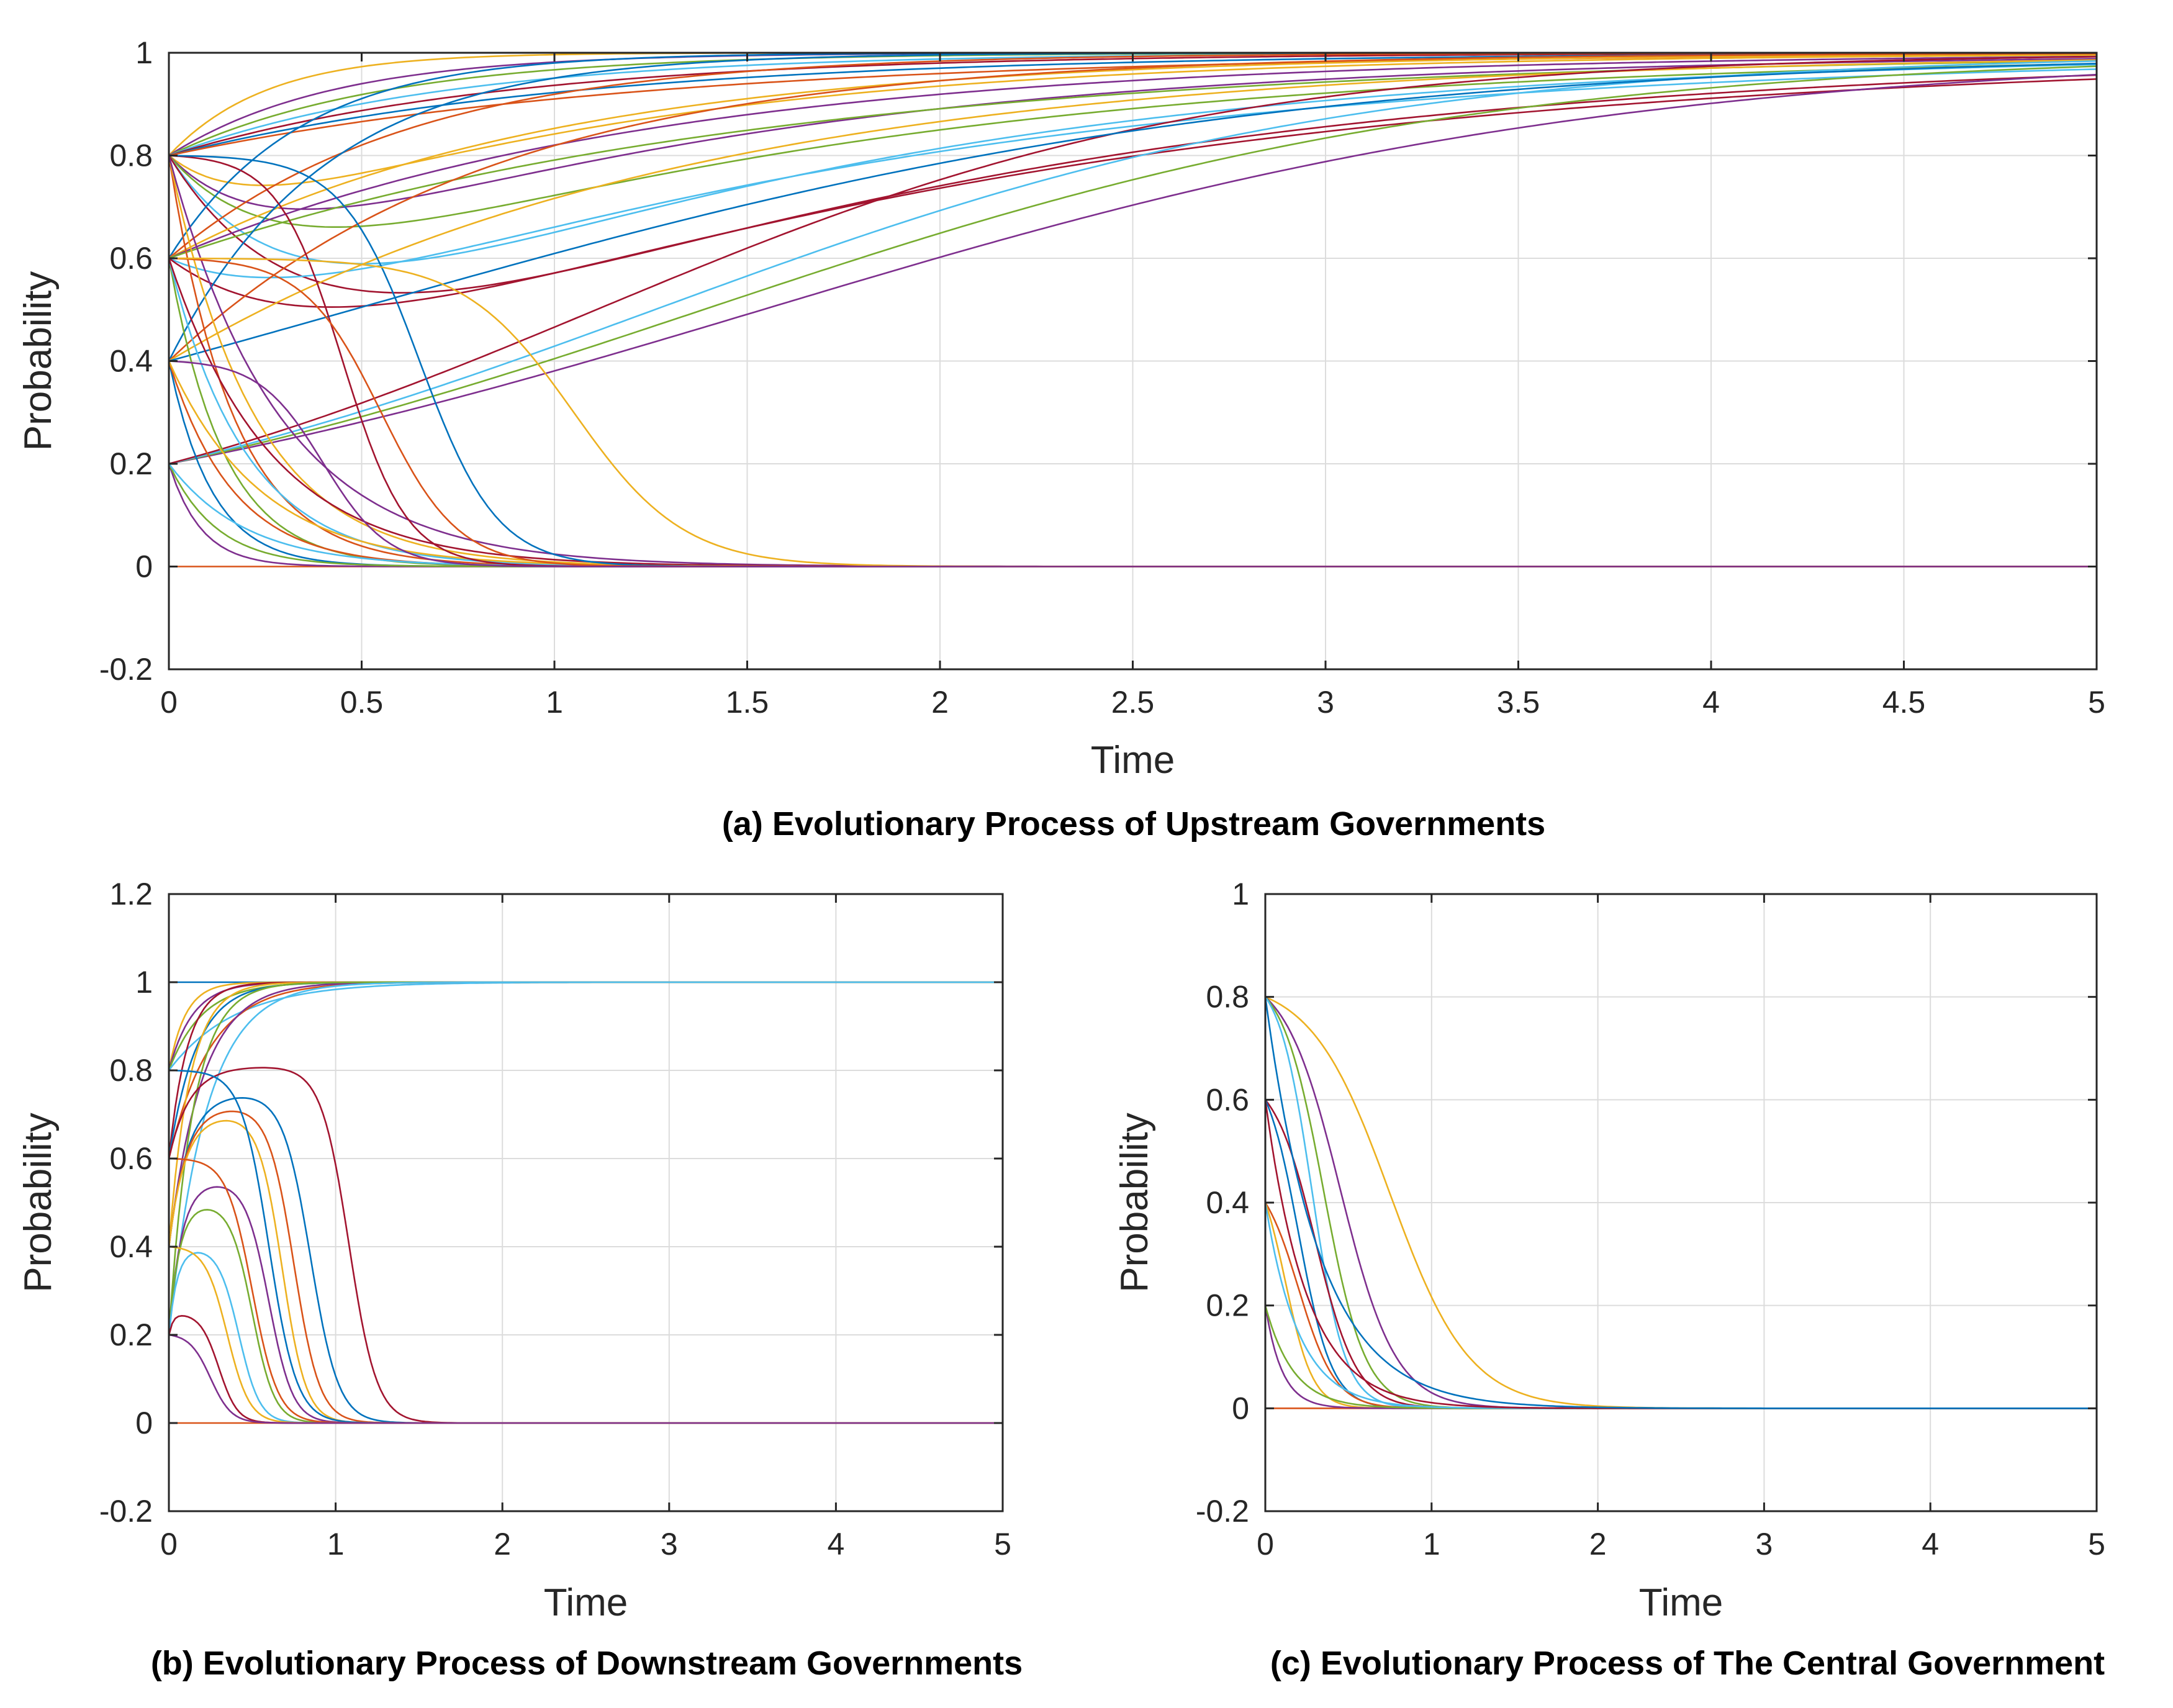  What do you see at coordinates (1904, 702) in the screenshot?
I see `x-tick-label: 4.5` at bounding box center [1904, 702].